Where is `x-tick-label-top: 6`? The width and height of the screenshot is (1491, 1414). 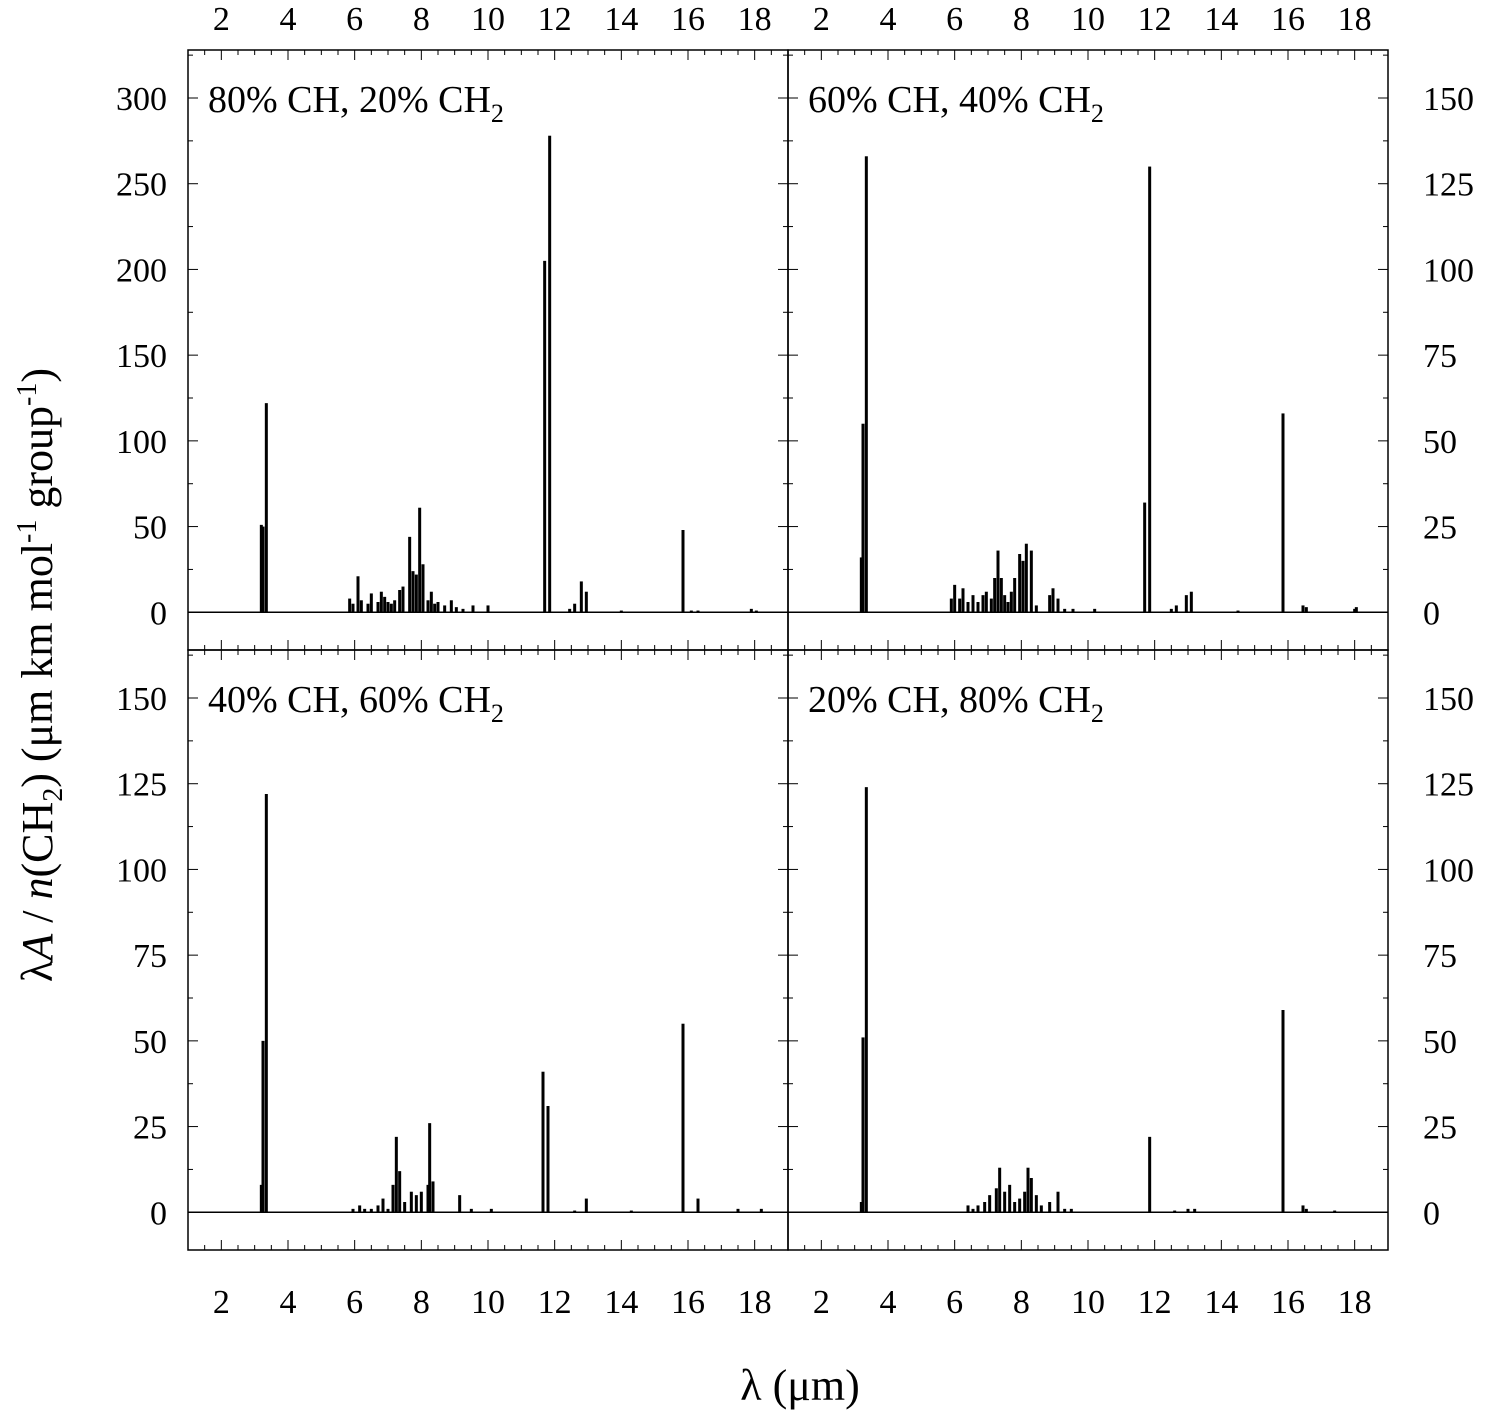
x-tick-label-top: 6 is located at coordinates (954, 19).